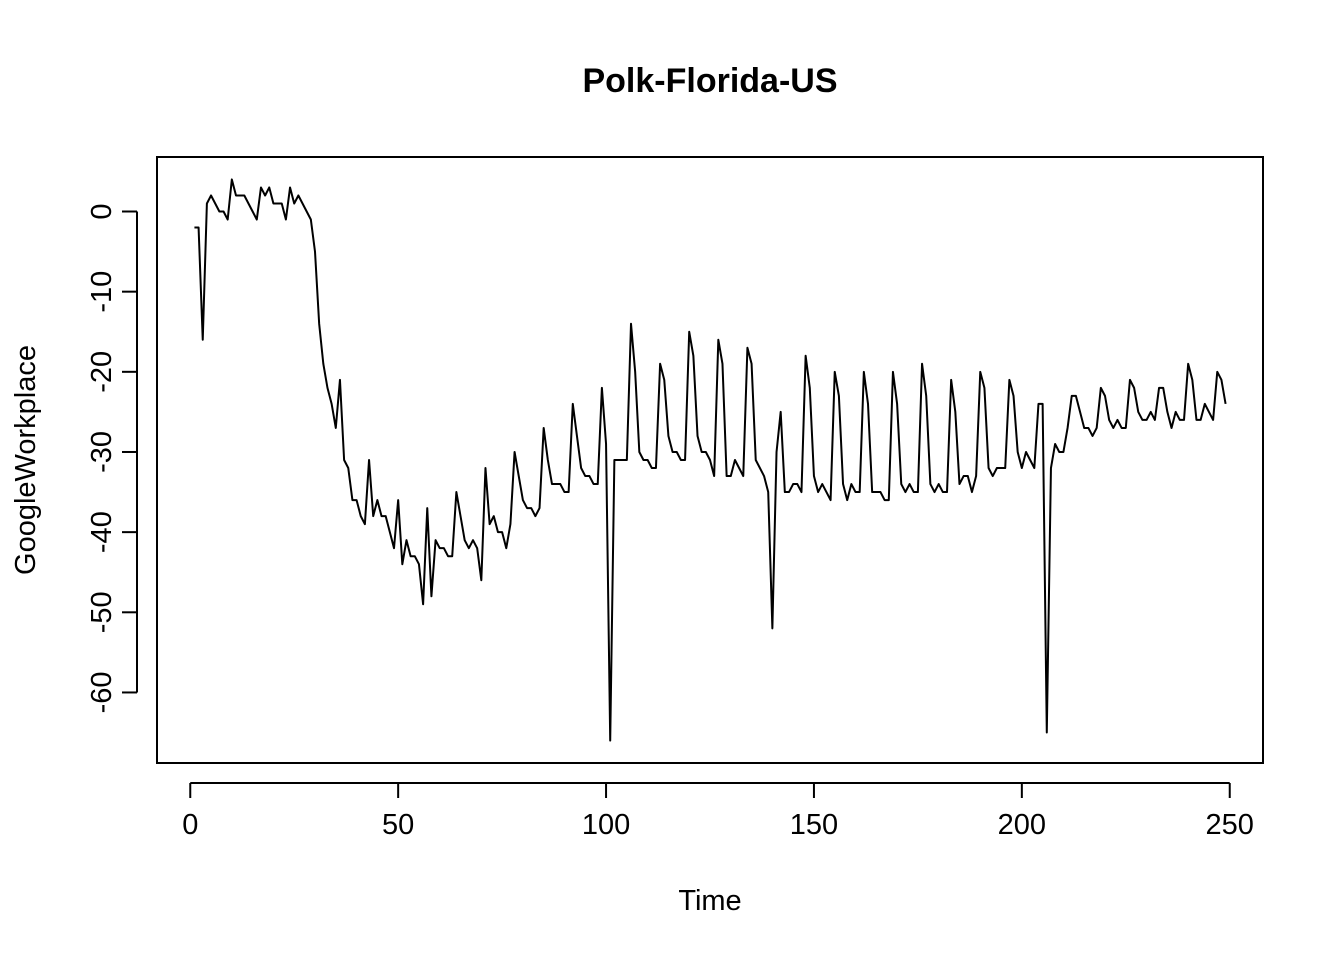 Image resolution: width=1344 pixels, height=960 pixels. Describe the element at coordinates (718, 811) in the screenshot. I see `x-axis: 0 50 100 150 200 250` at that location.